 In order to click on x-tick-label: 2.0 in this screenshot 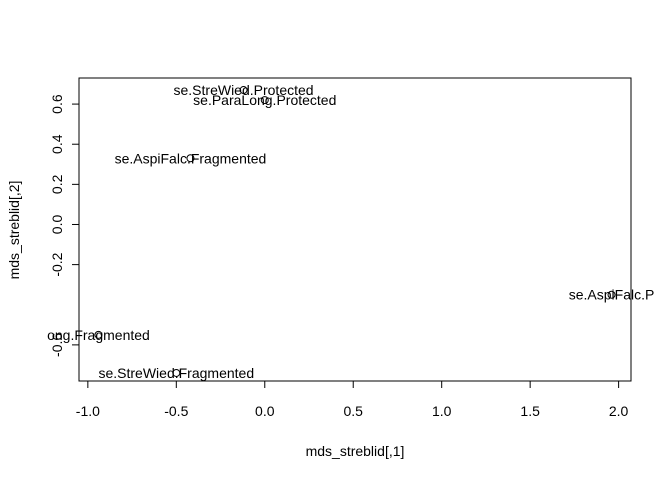, I will do `click(619, 411)`.